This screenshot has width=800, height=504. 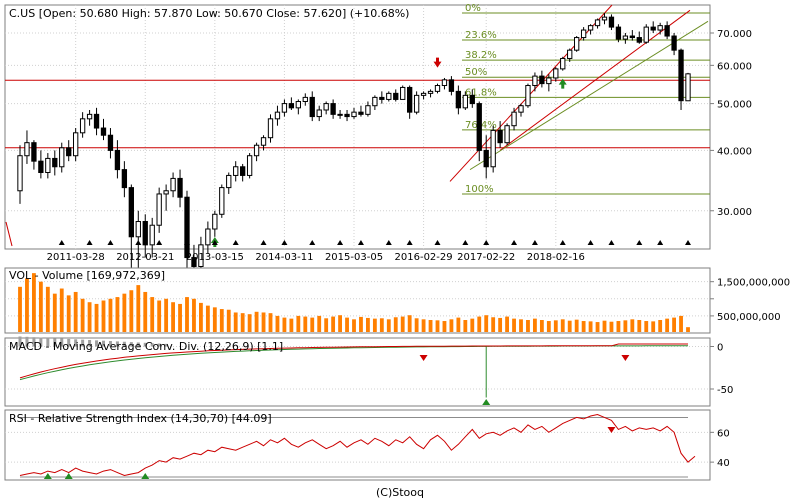 I want to click on volume-tick-label: 1,500,000,000, so click(x=753, y=283).